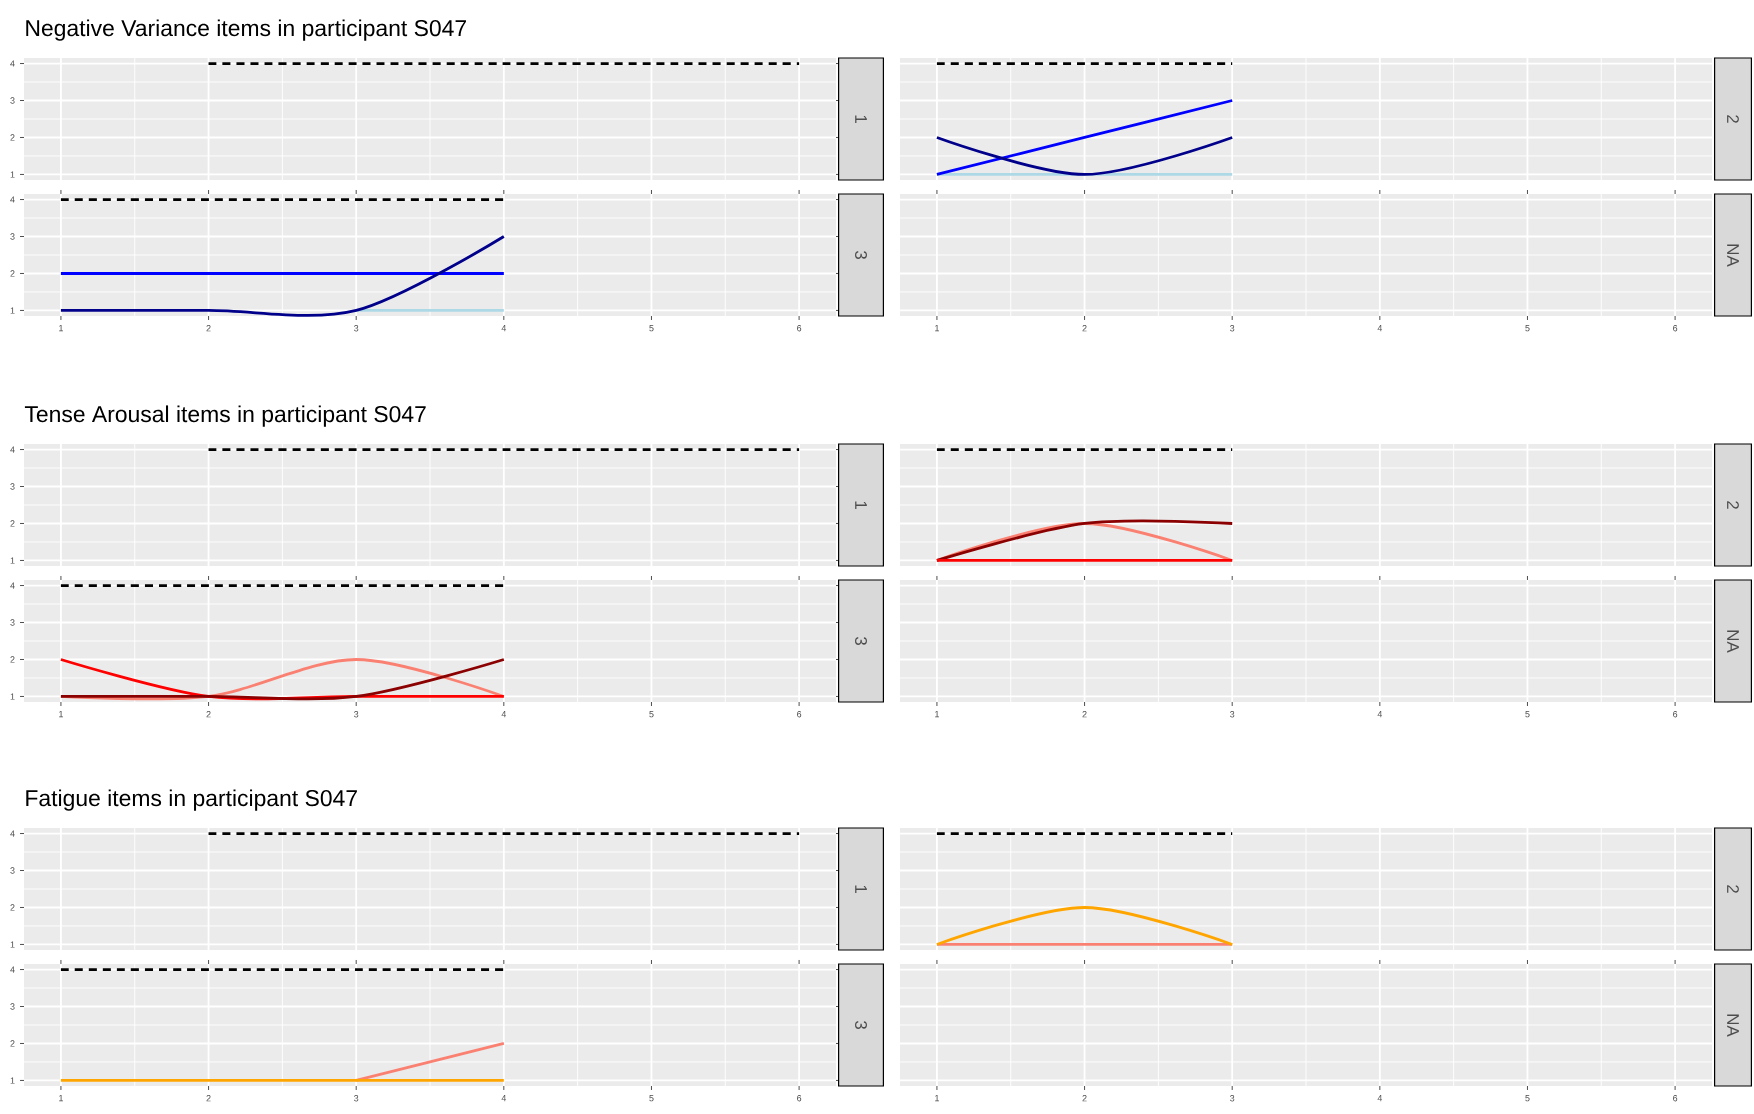 This screenshot has width=1754, height=1114. What do you see at coordinates (191, 800) in the screenshot?
I see `chart-title: Fatigue items in participant S047` at bounding box center [191, 800].